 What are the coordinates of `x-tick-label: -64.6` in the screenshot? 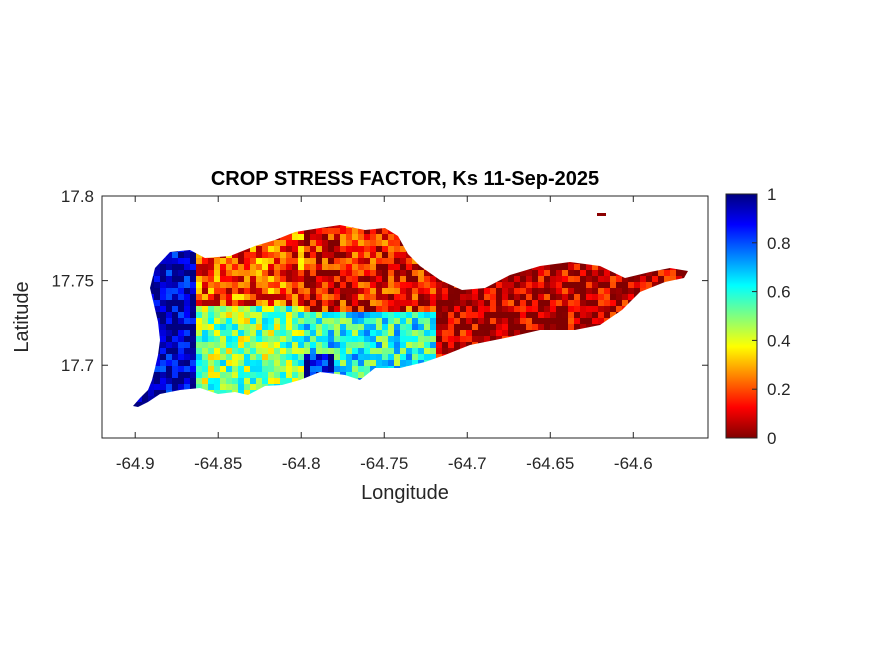 It's located at (633, 463).